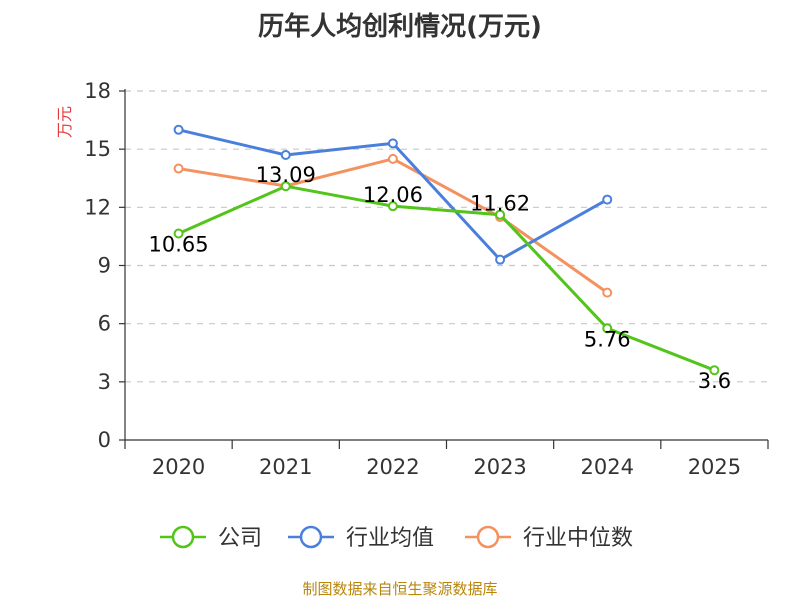 The height and width of the screenshot is (600, 800). What do you see at coordinates (104, 324) in the screenshot?
I see `y-tick-label: 6` at bounding box center [104, 324].